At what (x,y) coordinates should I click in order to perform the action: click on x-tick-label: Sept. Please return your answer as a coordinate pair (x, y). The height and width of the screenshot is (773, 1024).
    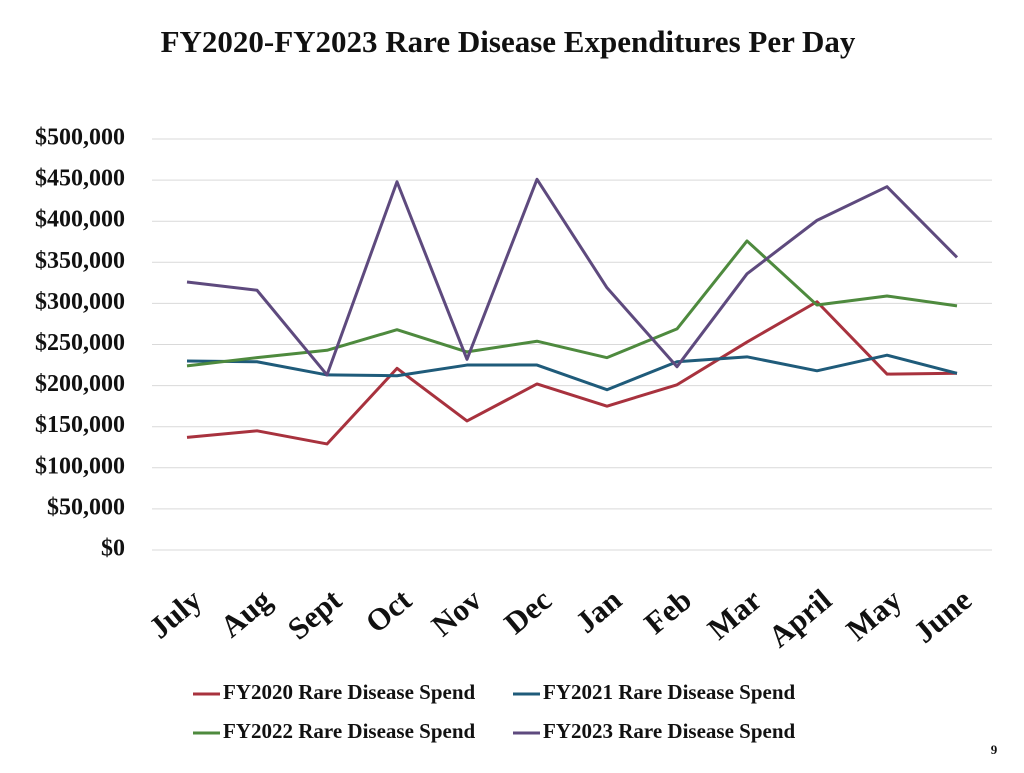
    Looking at the image, I should click on (315, 614).